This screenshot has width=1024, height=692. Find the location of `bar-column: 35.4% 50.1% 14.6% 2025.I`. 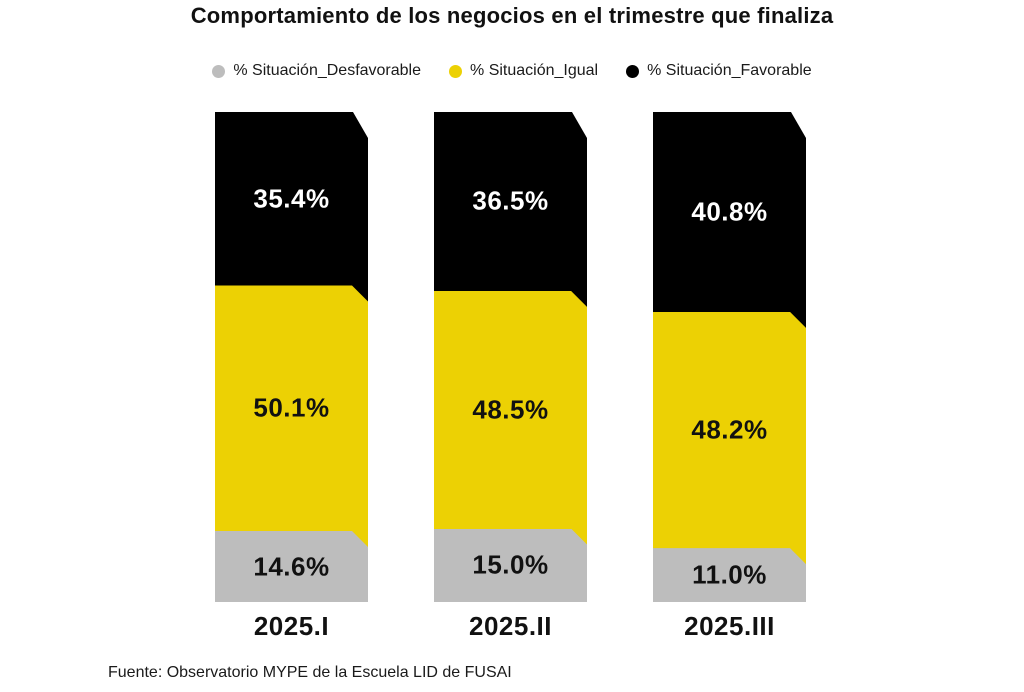

bar-column: 35.4% 50.1% 14.6% 2025.I is located at coordinates (291, 377).